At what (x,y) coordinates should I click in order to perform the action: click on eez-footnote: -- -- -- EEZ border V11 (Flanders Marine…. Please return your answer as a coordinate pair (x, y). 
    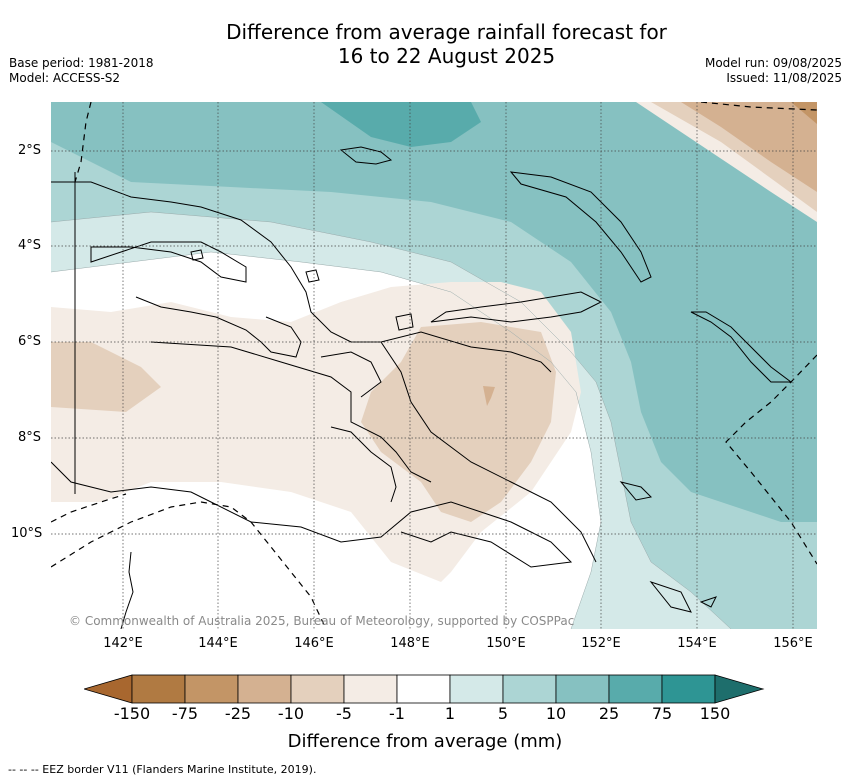
    Looking at the image, I should click on (162, 769).